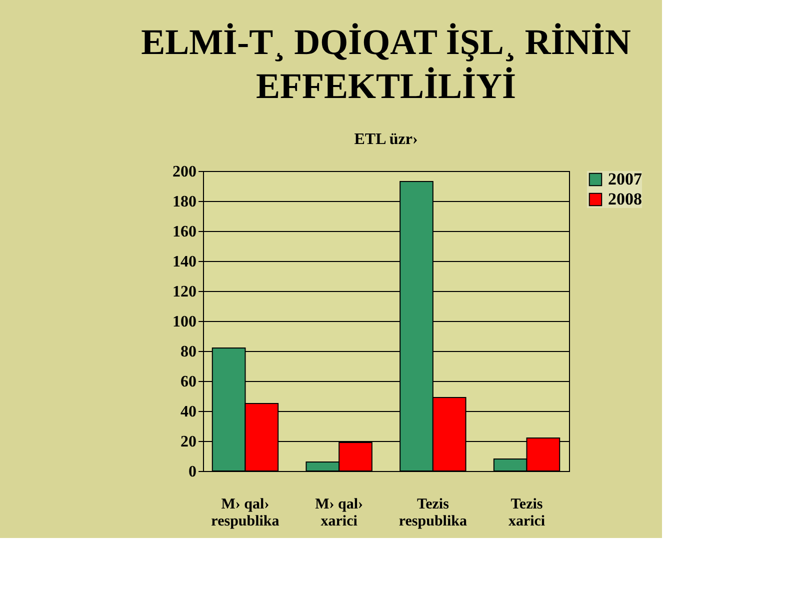 This screenshot has height=600, width=800. Describe the element at coordinates (386, 64) in the screenshot. I see `chart-title: ELMİ-T¸ DQİQAT İŞL¸ RİNİN EFFEKTLİLİYİ` at that location.